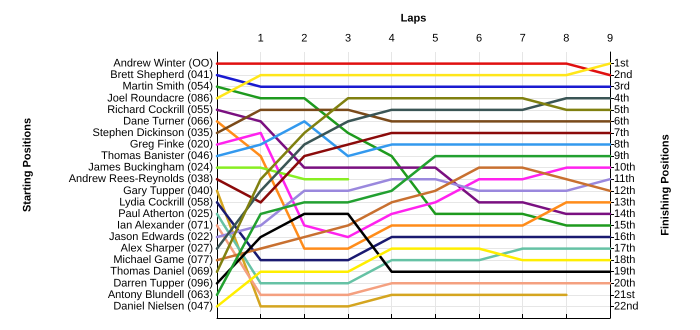 This screenshot has width=700, height=330. Describe the element at coordinates (168, 121) in the screenshot. I see `series-label: Dane Turner (066)` at that location.